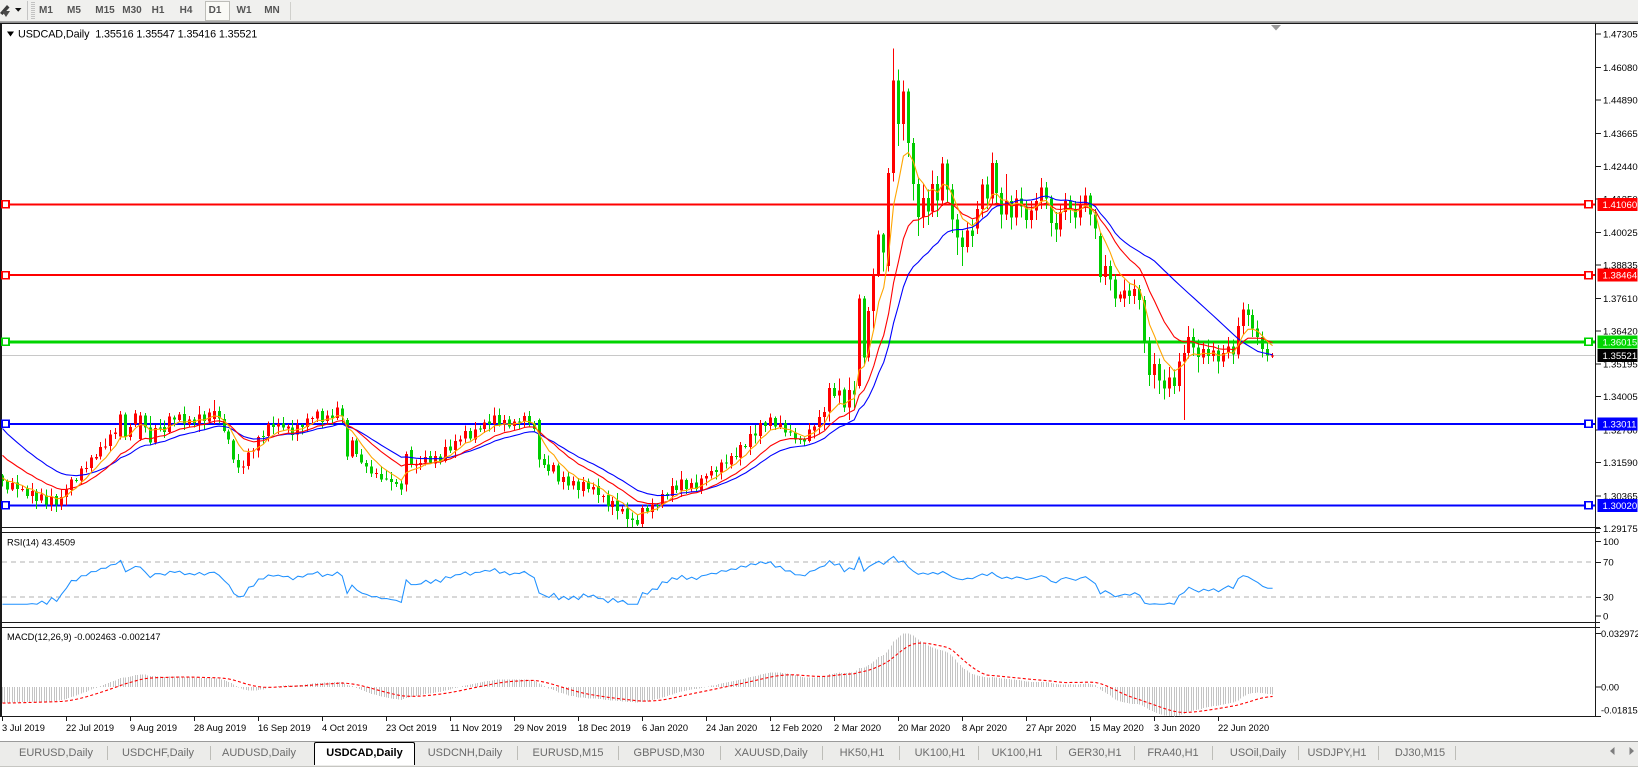 The image size is (1638, 768). What do you see at coordinates (1620, 463) in the screenshot?
I see `svg-text: 1.31590` at bounding box center [1620, 463].